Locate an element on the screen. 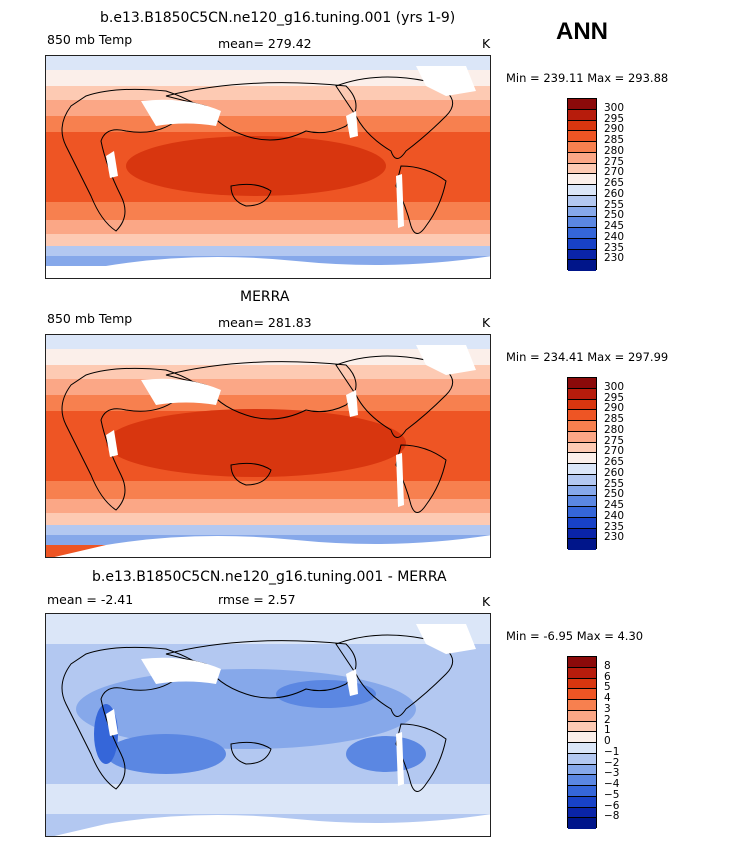 The width and height of the screenshot is (733, 842). panel2-variable-label: 850 mb Temp is located at coordinates (90, 318).